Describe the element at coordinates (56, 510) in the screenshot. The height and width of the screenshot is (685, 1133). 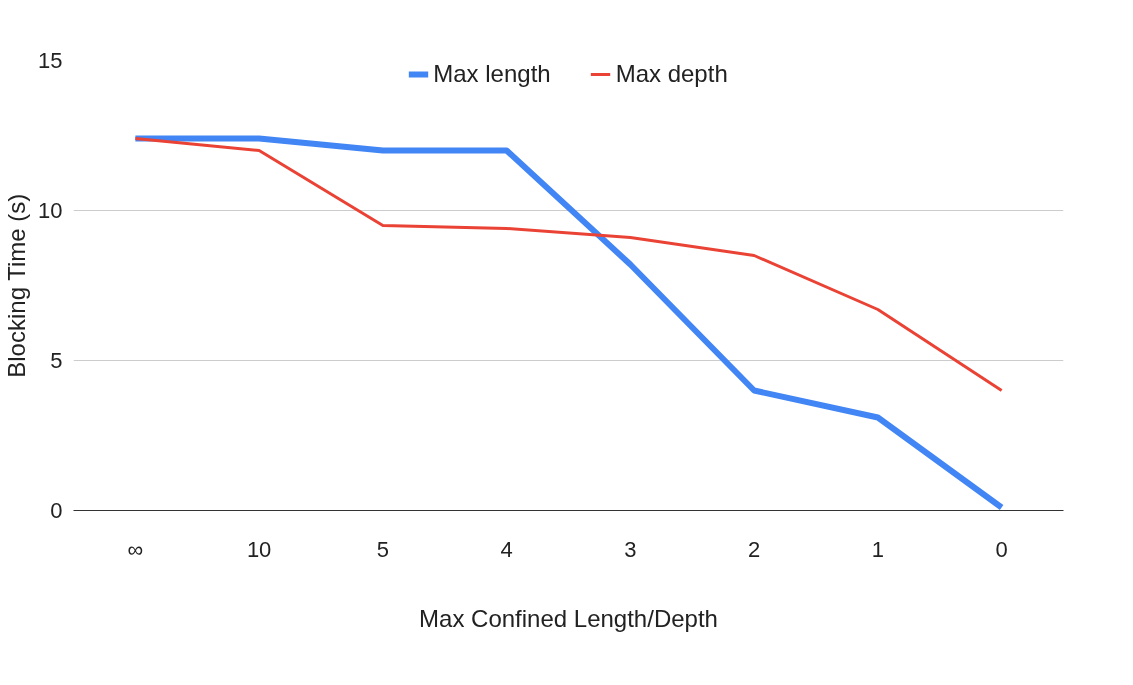
I see `y-tick-label: 0` at that location.